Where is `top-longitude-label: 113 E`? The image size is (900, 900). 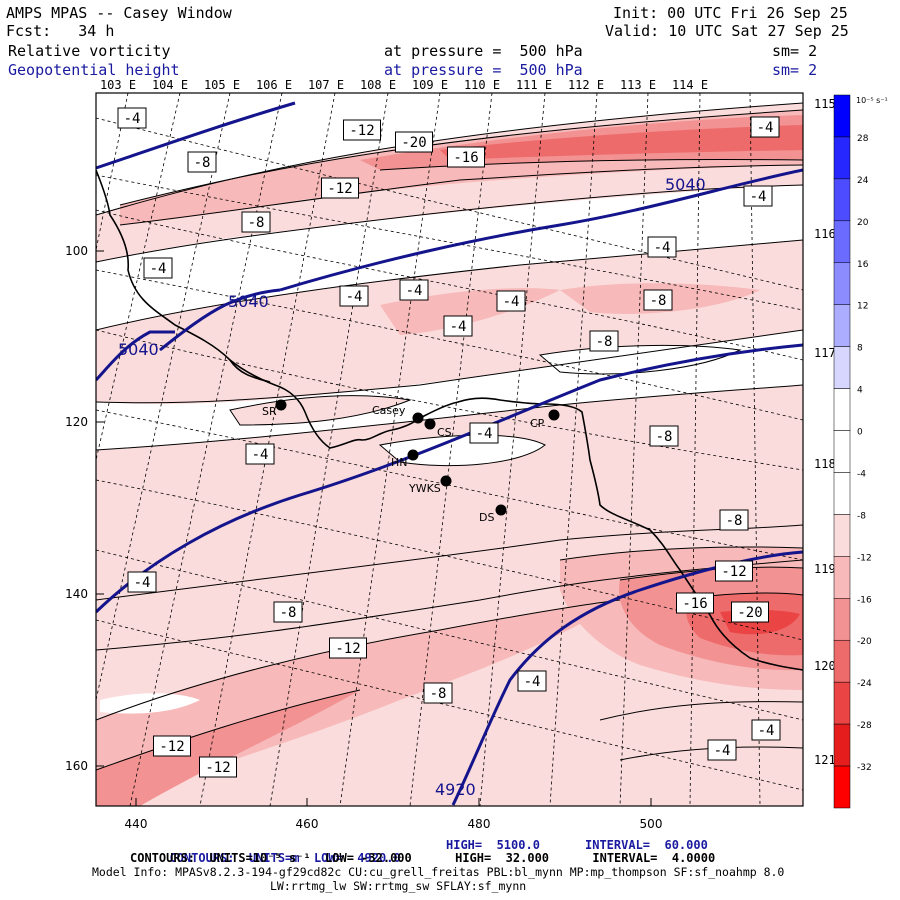 top-longitude-label: 113 E is located at coordinates (638, 85).